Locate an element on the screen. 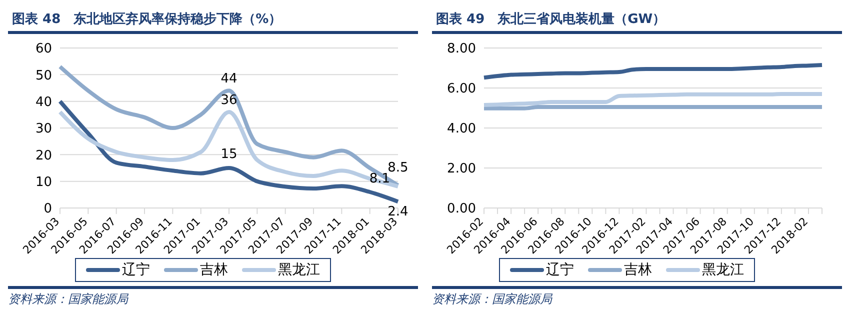 The height and width of the screenshot is (320, 848). y-tick-label: 60 is located at coordinates (43, 49).